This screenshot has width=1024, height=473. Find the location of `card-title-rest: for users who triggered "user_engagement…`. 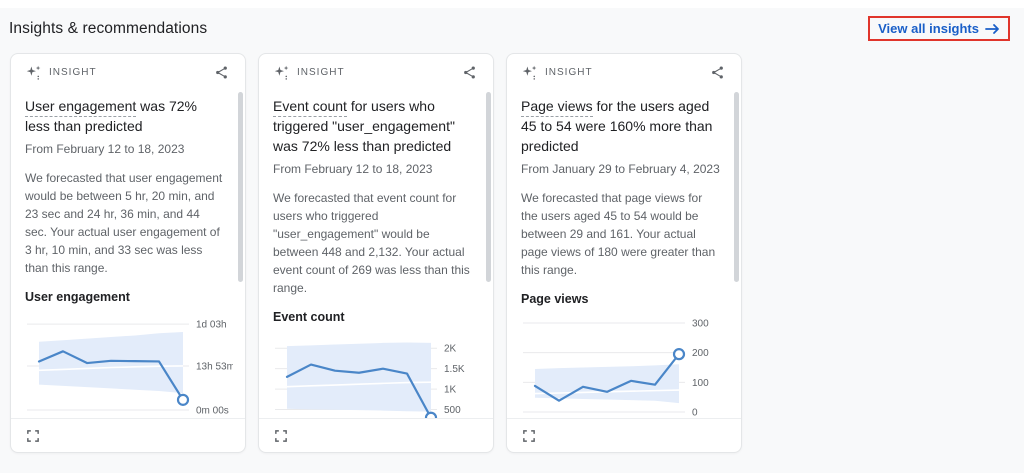

card-title-rest: for users who triggered "user_engagement… is located at coordinates (364, 126).